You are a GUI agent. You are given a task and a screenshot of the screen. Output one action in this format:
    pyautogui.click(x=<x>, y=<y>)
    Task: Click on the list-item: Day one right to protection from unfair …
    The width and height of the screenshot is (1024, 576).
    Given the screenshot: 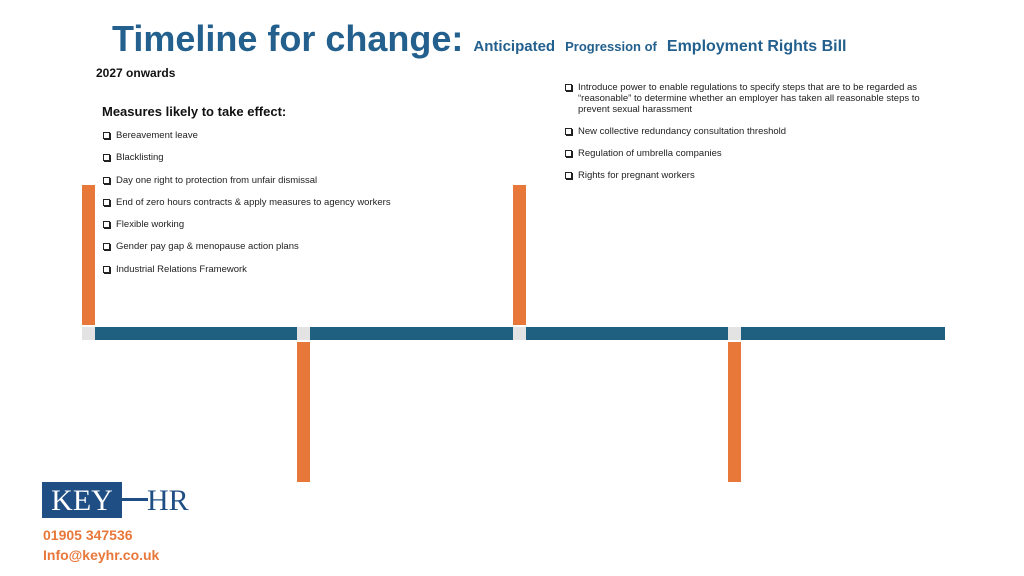 What is the action you would take?
    pyautogui.click(x=246, y=180)
    